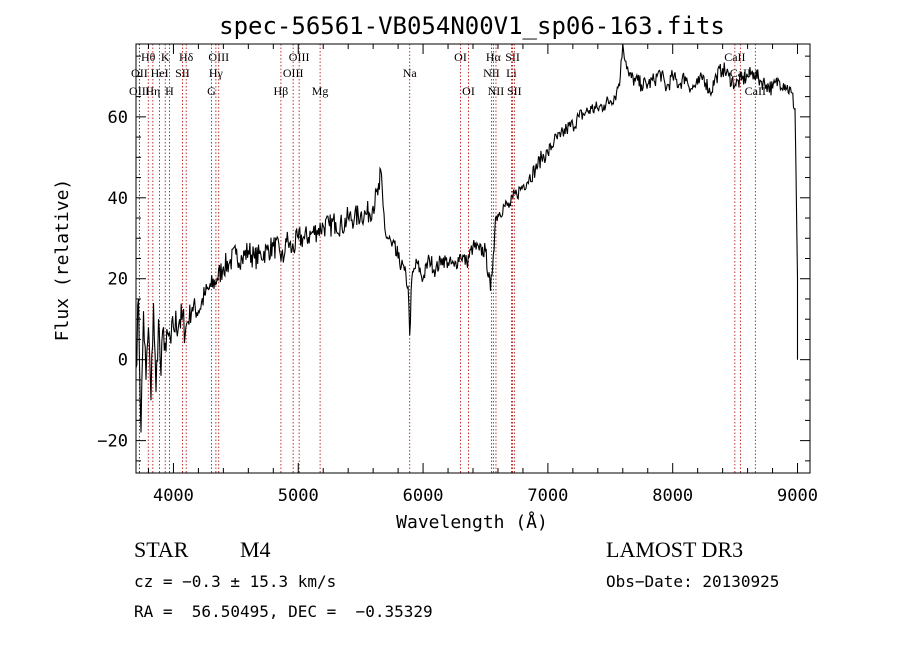 The width and height of the screenshot is (900, 649). What do you see at coordinates (494, 57) in the screenshot?
I see `line-label-20: Hα` at bounding box center [494, 57].